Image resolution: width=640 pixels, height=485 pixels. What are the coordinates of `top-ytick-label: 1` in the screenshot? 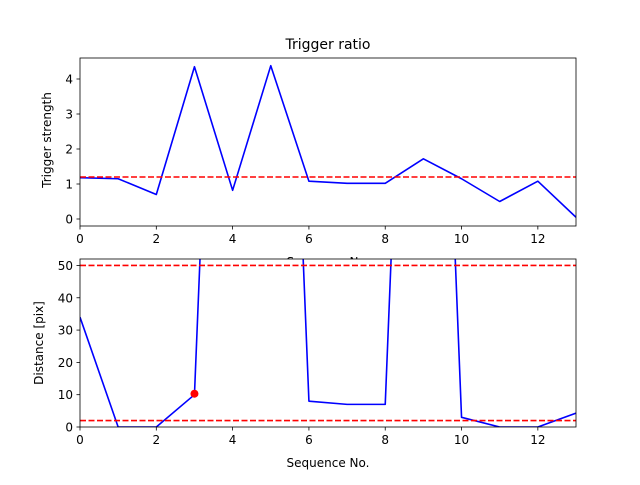 It's located at (69, 185).